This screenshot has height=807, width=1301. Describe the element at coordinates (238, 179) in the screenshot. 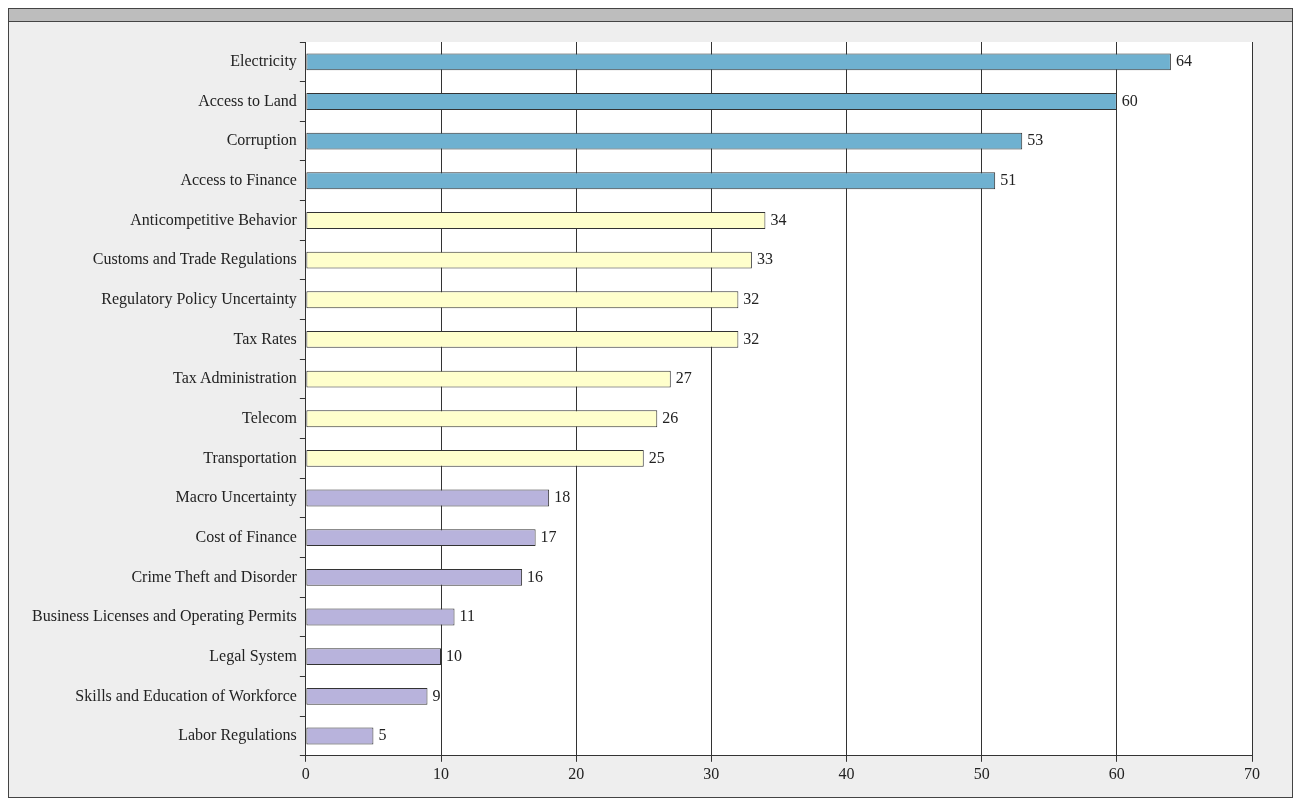

I see `y-tick-label: Access to Finance` at that location.